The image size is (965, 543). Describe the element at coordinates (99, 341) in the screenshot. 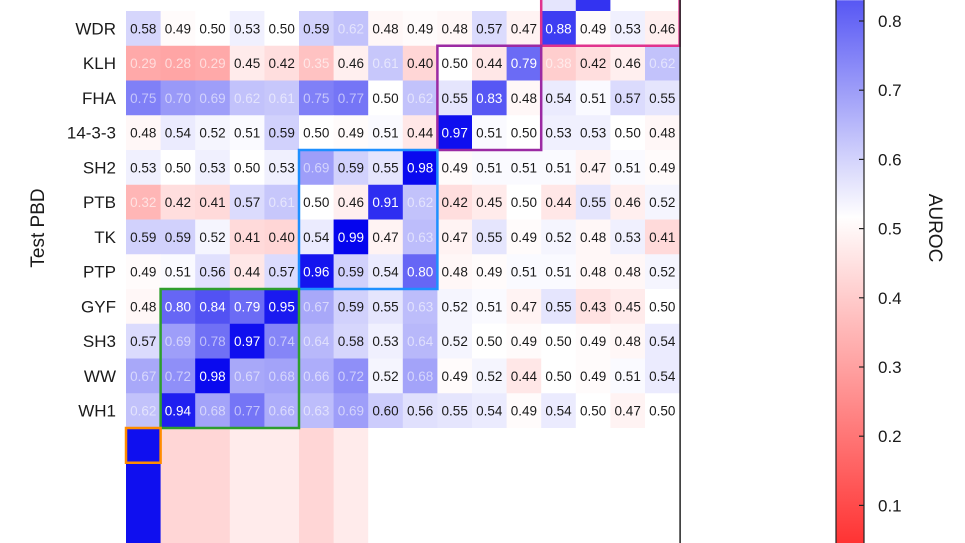

I see `row-label: SH3` at that location.